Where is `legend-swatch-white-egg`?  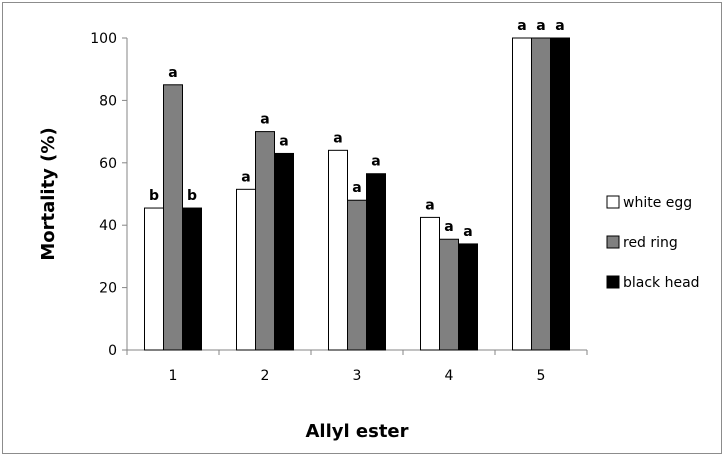 legend-swatch-white-egg is located at coordinates (613, 202).